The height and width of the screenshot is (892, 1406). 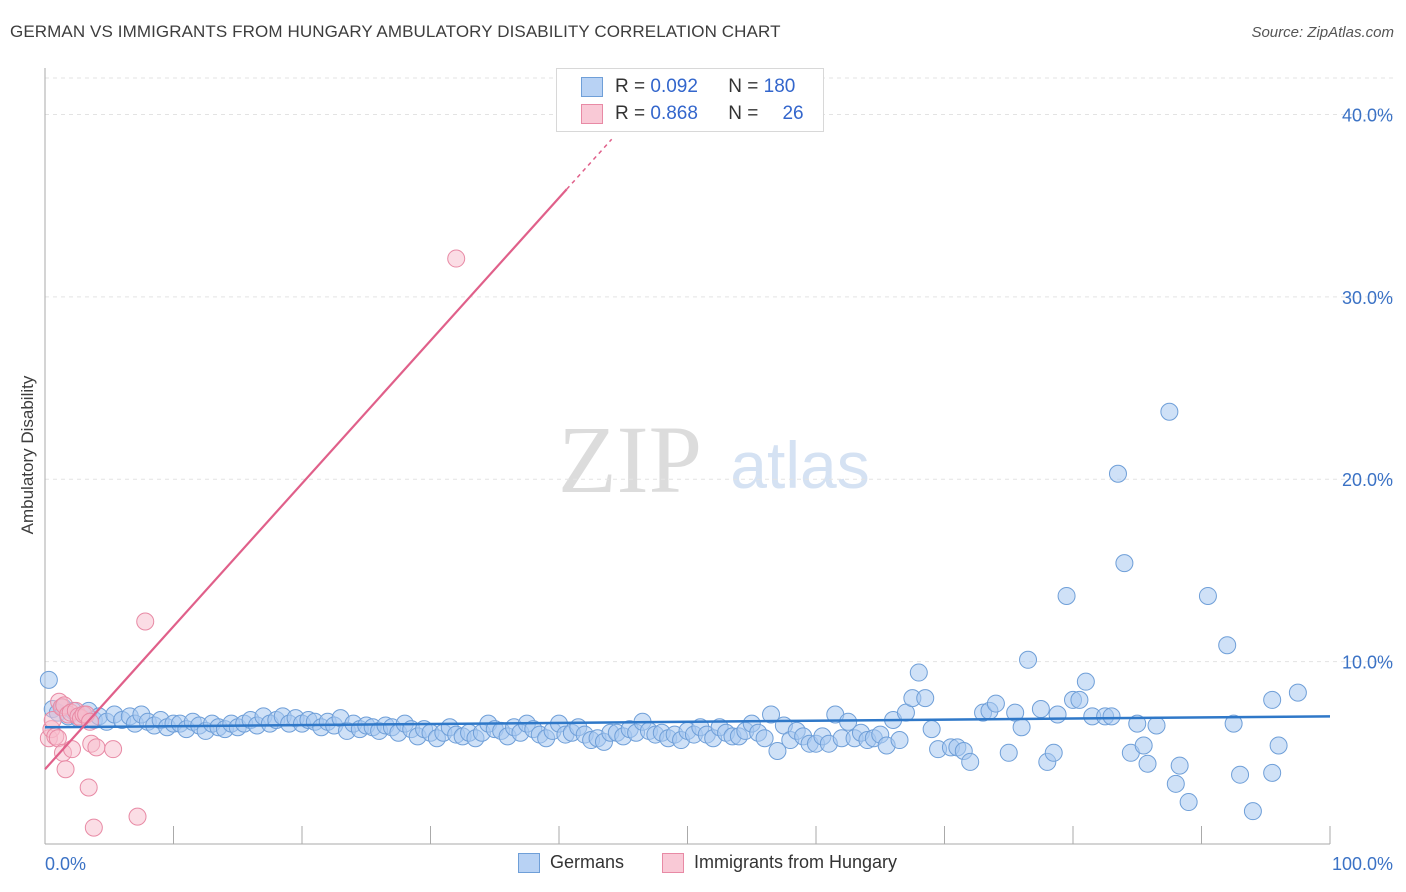 What do you see at coordinates (630, 113) in the screenshot?
I see `legend-r-label-2: R =` at bounding box center [630, 113].